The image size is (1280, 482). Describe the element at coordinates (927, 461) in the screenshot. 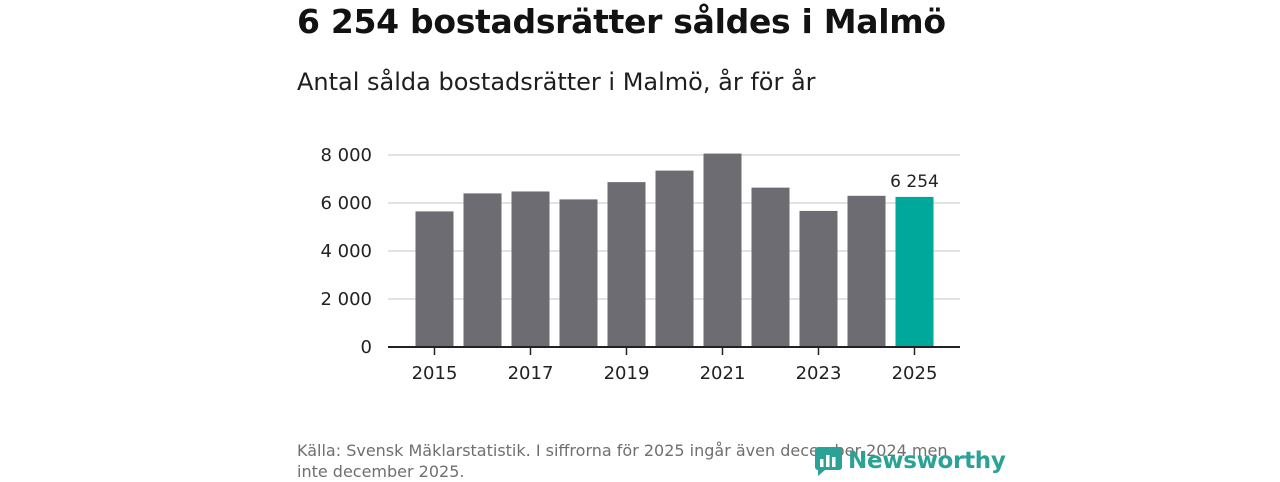

I see `logo-text: Newsworthy` at that location.